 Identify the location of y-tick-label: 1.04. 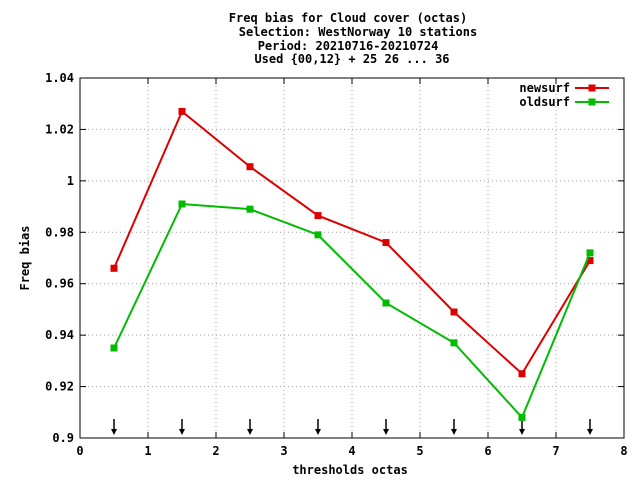
(59, 78).